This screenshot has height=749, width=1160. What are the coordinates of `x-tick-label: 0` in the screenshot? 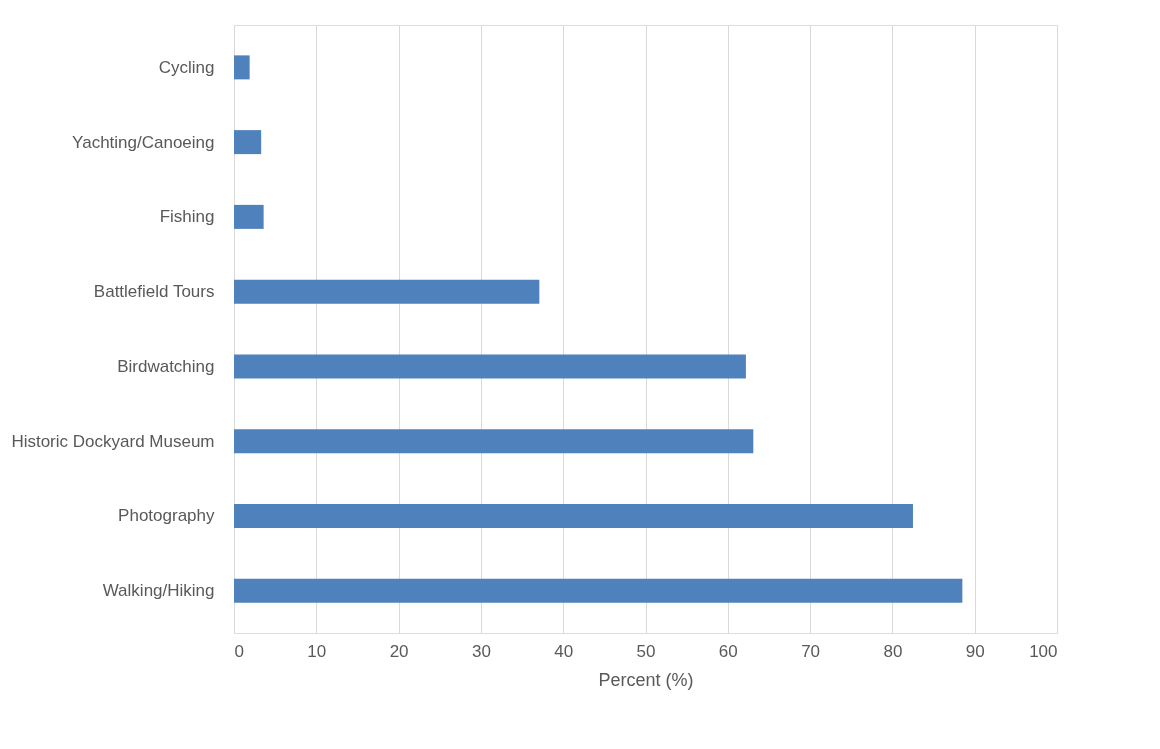 It's located at (239, 651).